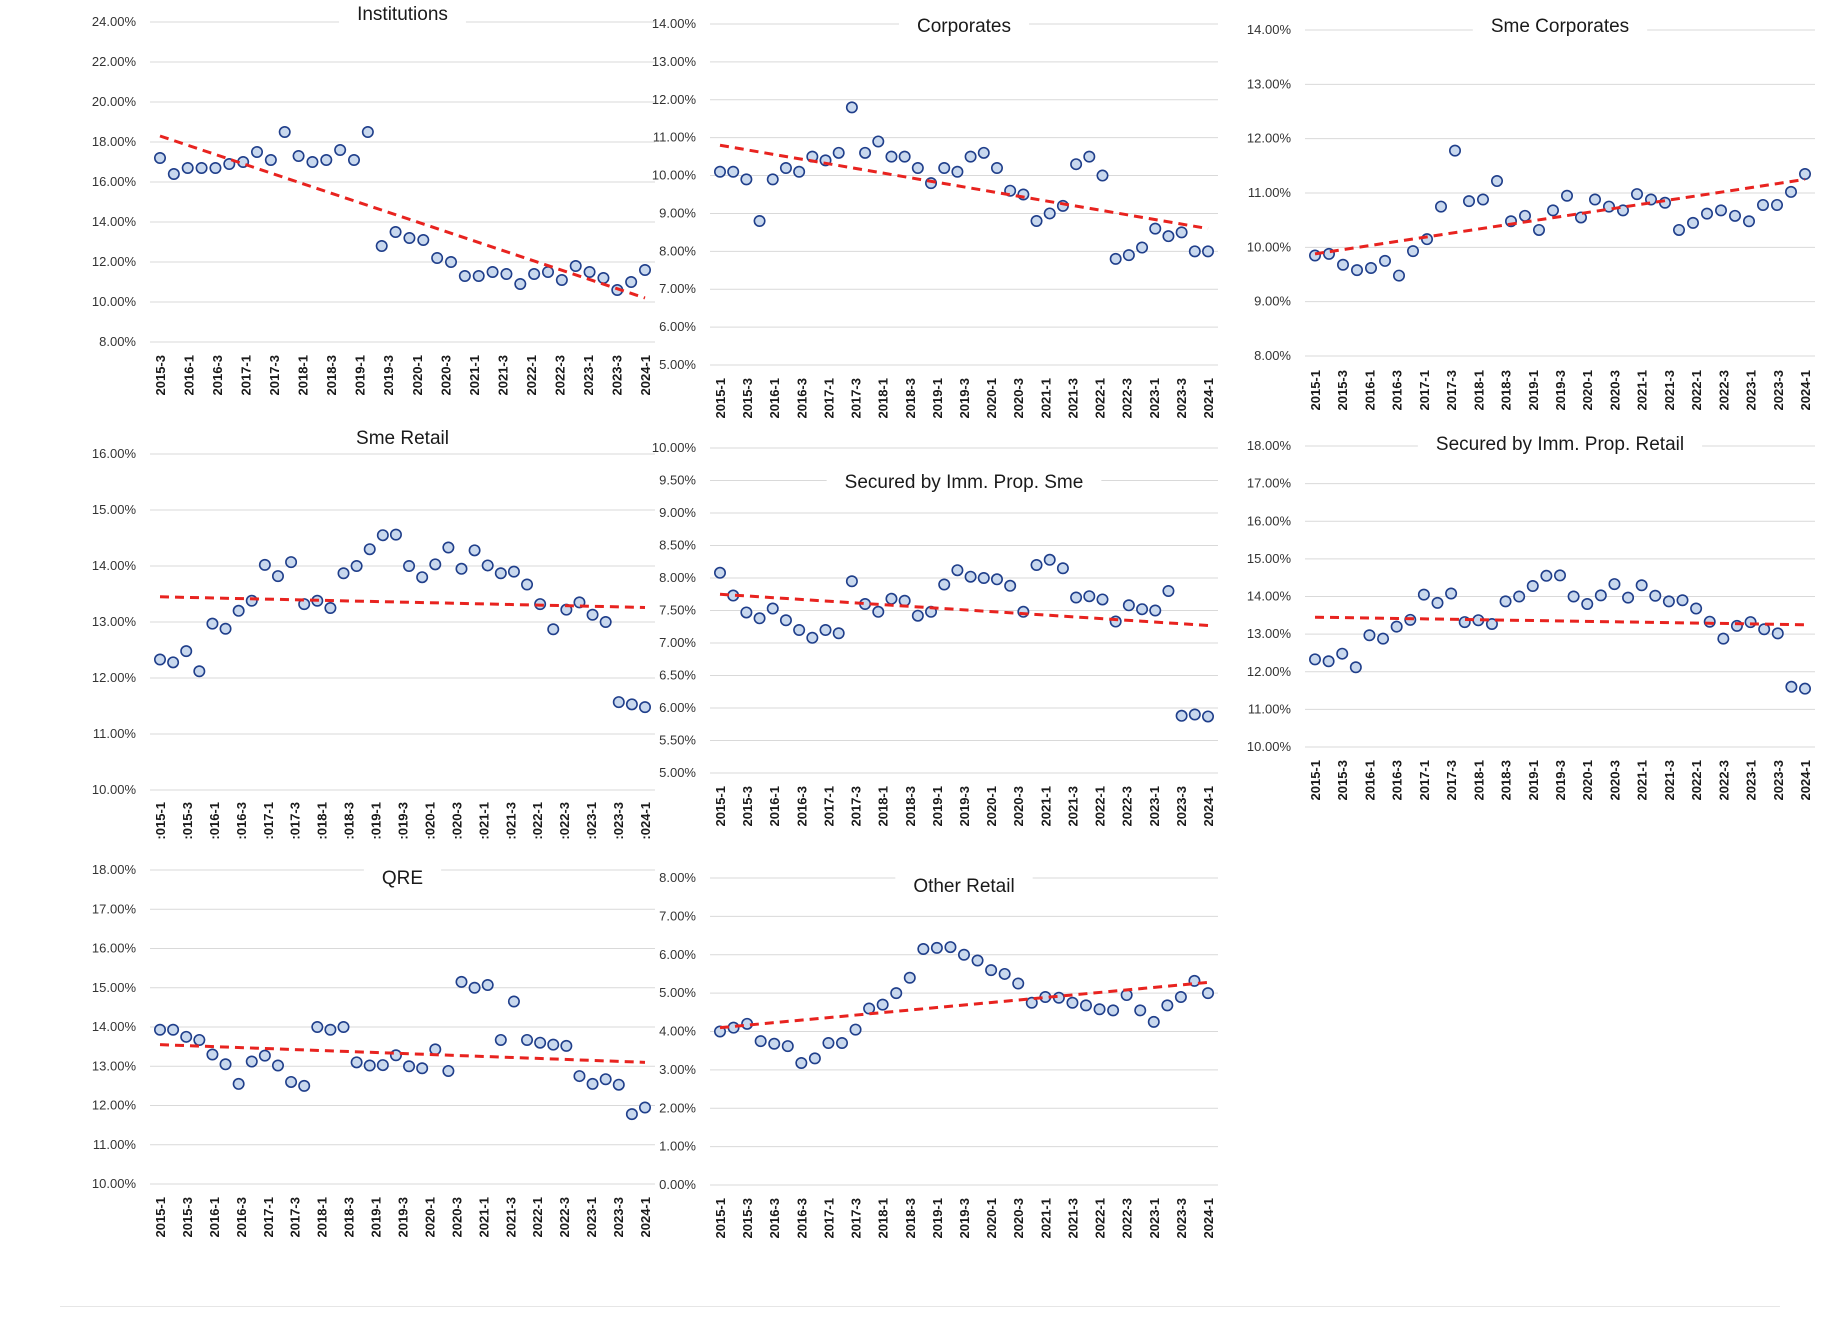 This screenshot has height=1328, width=1842. Describe the element at coordinates (677, 610) in the screenshot. I see `y-tick-label: 7.50%` at that location.